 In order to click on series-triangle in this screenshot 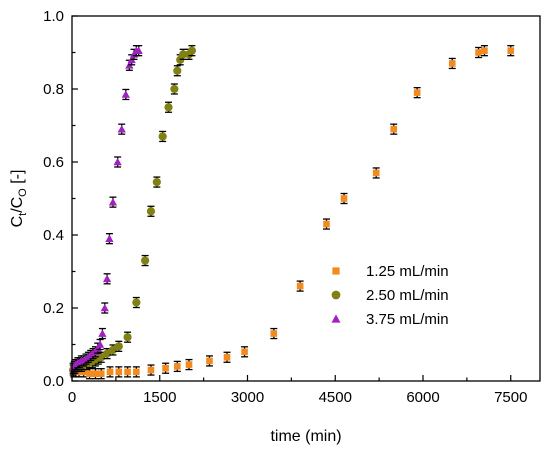, I will do `click(106, 209)`.